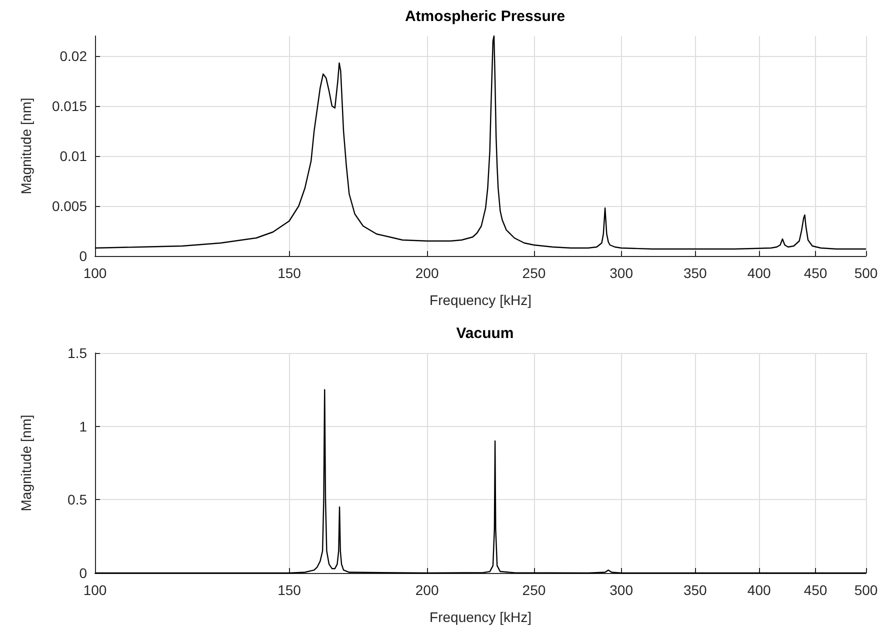  Describe the element at coordinates (78, 353) in the screenshot. I see `y-tick-label: 1.5` at that location.